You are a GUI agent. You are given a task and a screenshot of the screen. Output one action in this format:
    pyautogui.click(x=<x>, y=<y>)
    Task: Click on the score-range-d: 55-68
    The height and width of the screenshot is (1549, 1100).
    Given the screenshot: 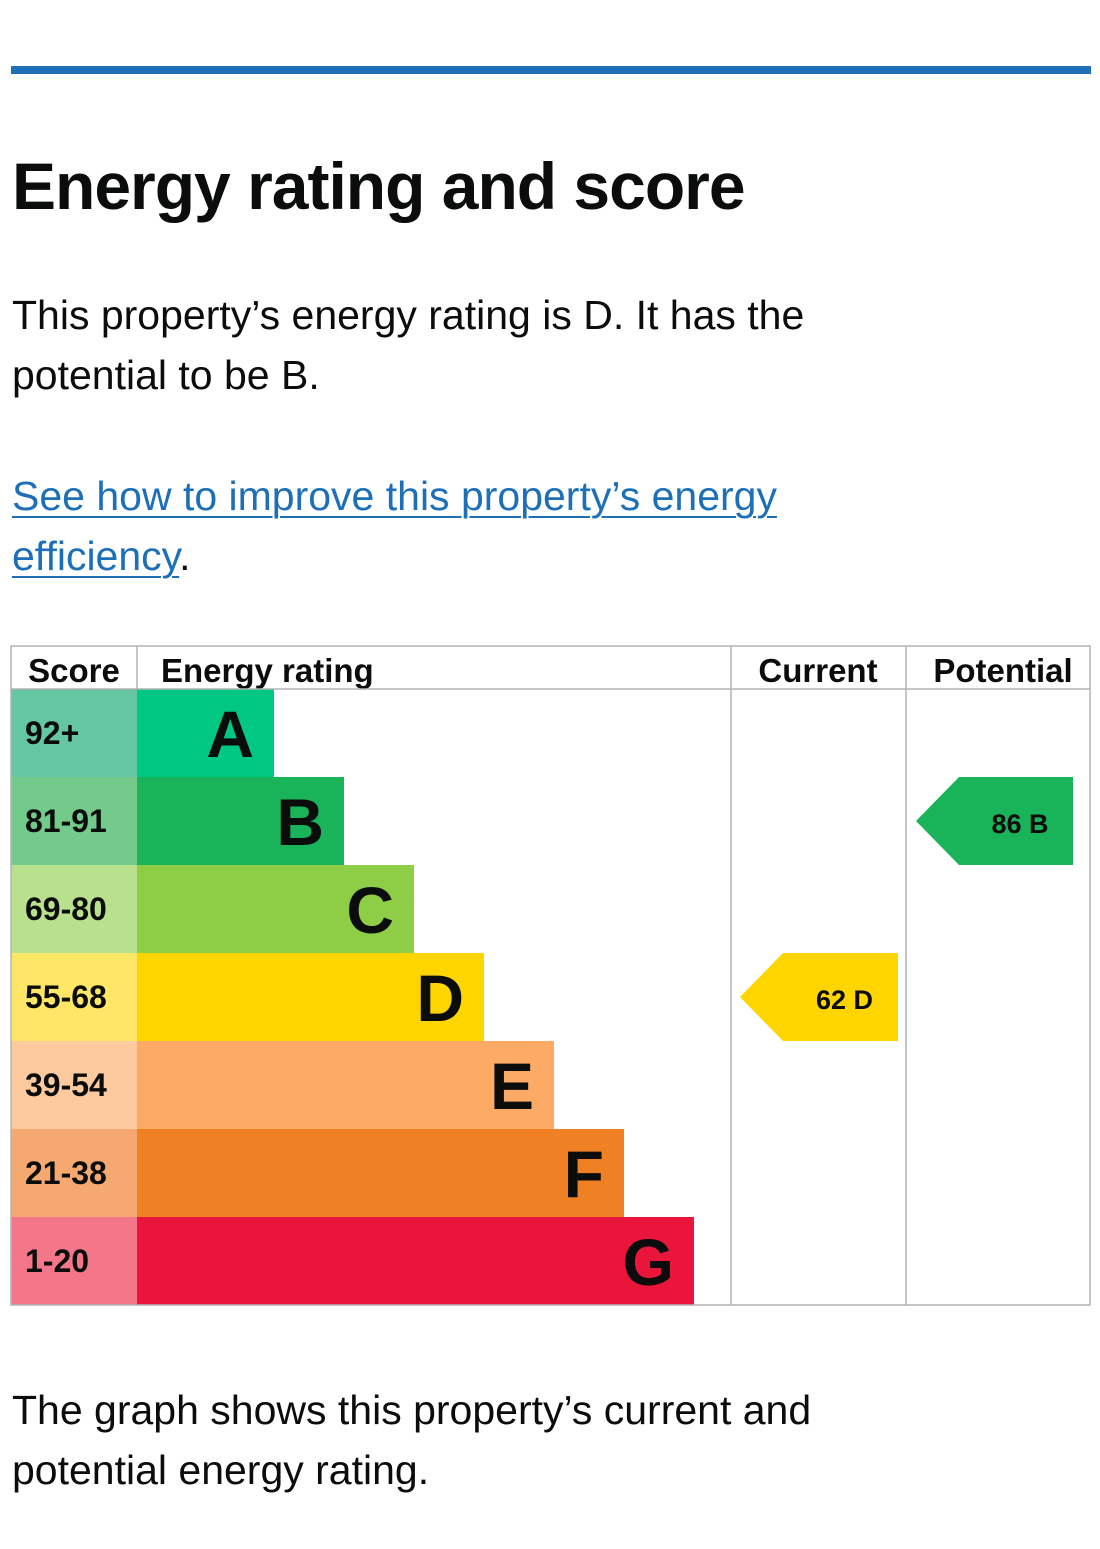 What is the action you would take?
    pyautogui.click(x=66, y=997)
    